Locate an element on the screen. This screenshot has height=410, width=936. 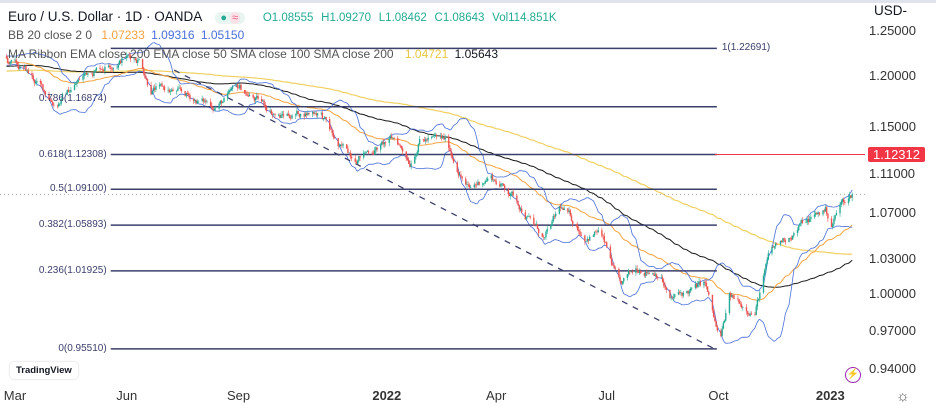
fib-level-label: 0.786(1.16874) is located at coordinates (72, 98).